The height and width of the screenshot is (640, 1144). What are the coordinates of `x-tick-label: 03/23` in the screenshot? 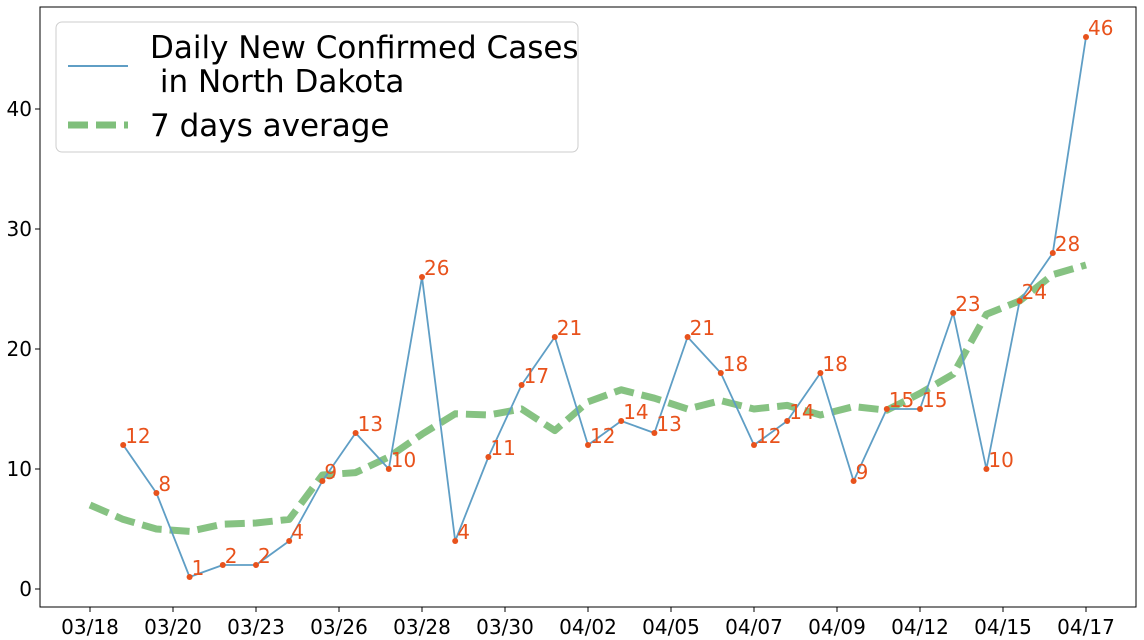 It's located at (256, 627).